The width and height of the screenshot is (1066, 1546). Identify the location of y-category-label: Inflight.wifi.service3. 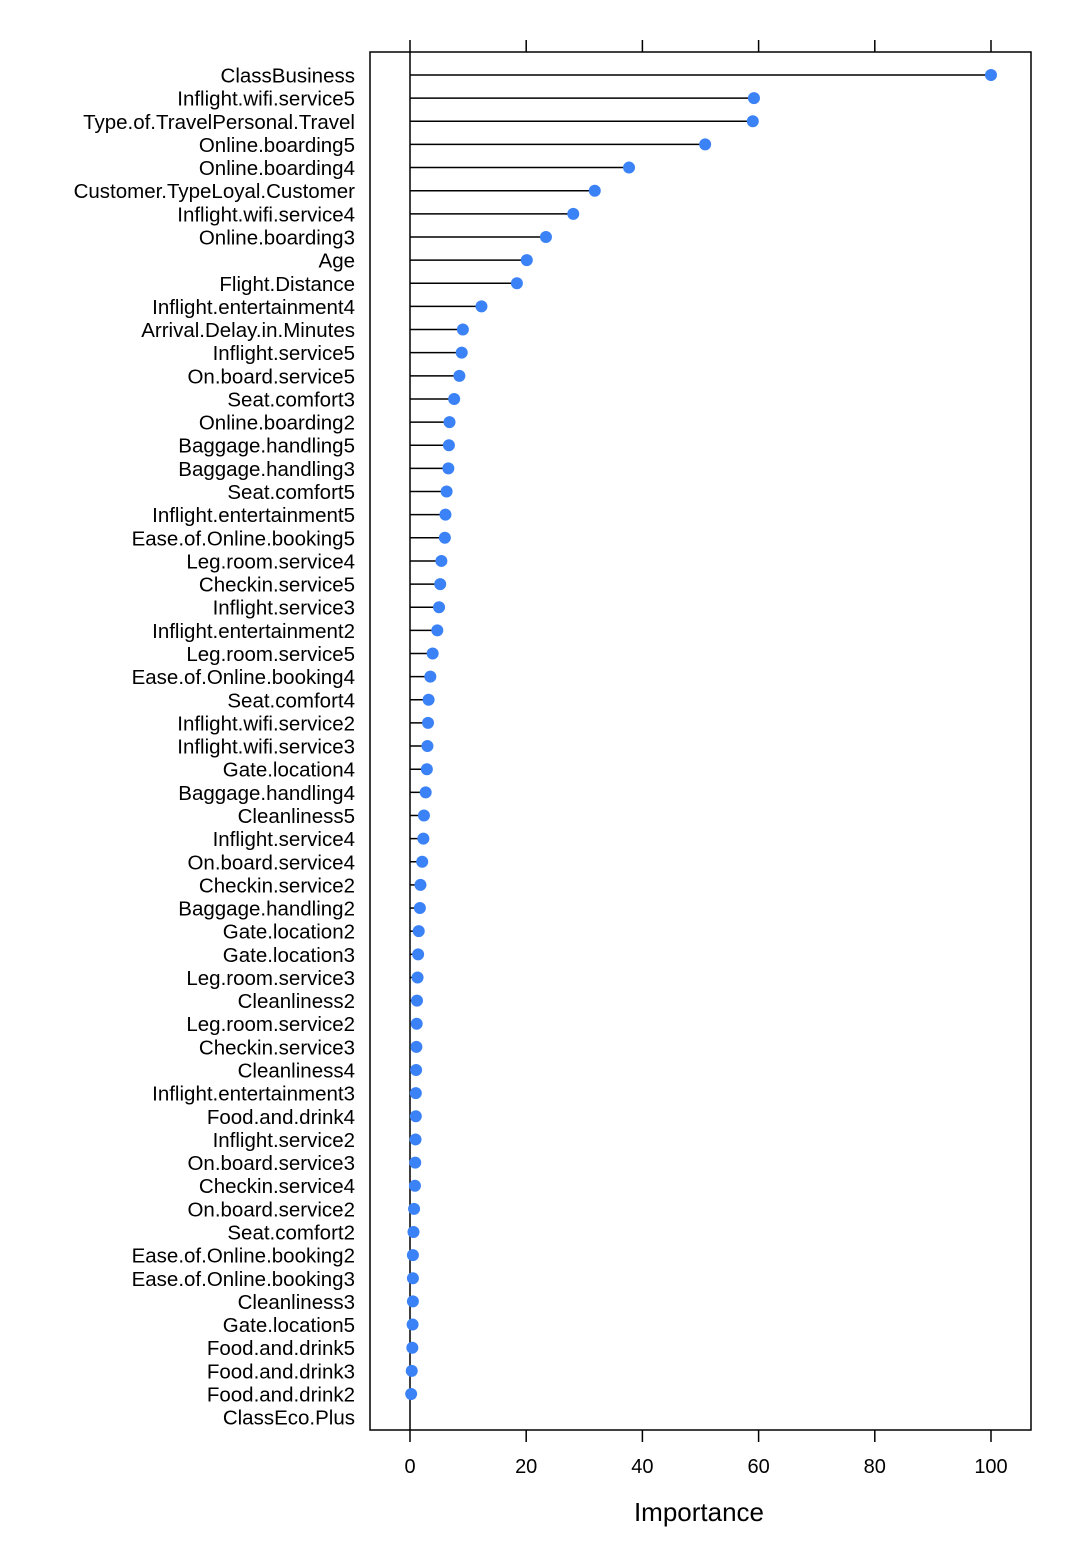
(266, 747).